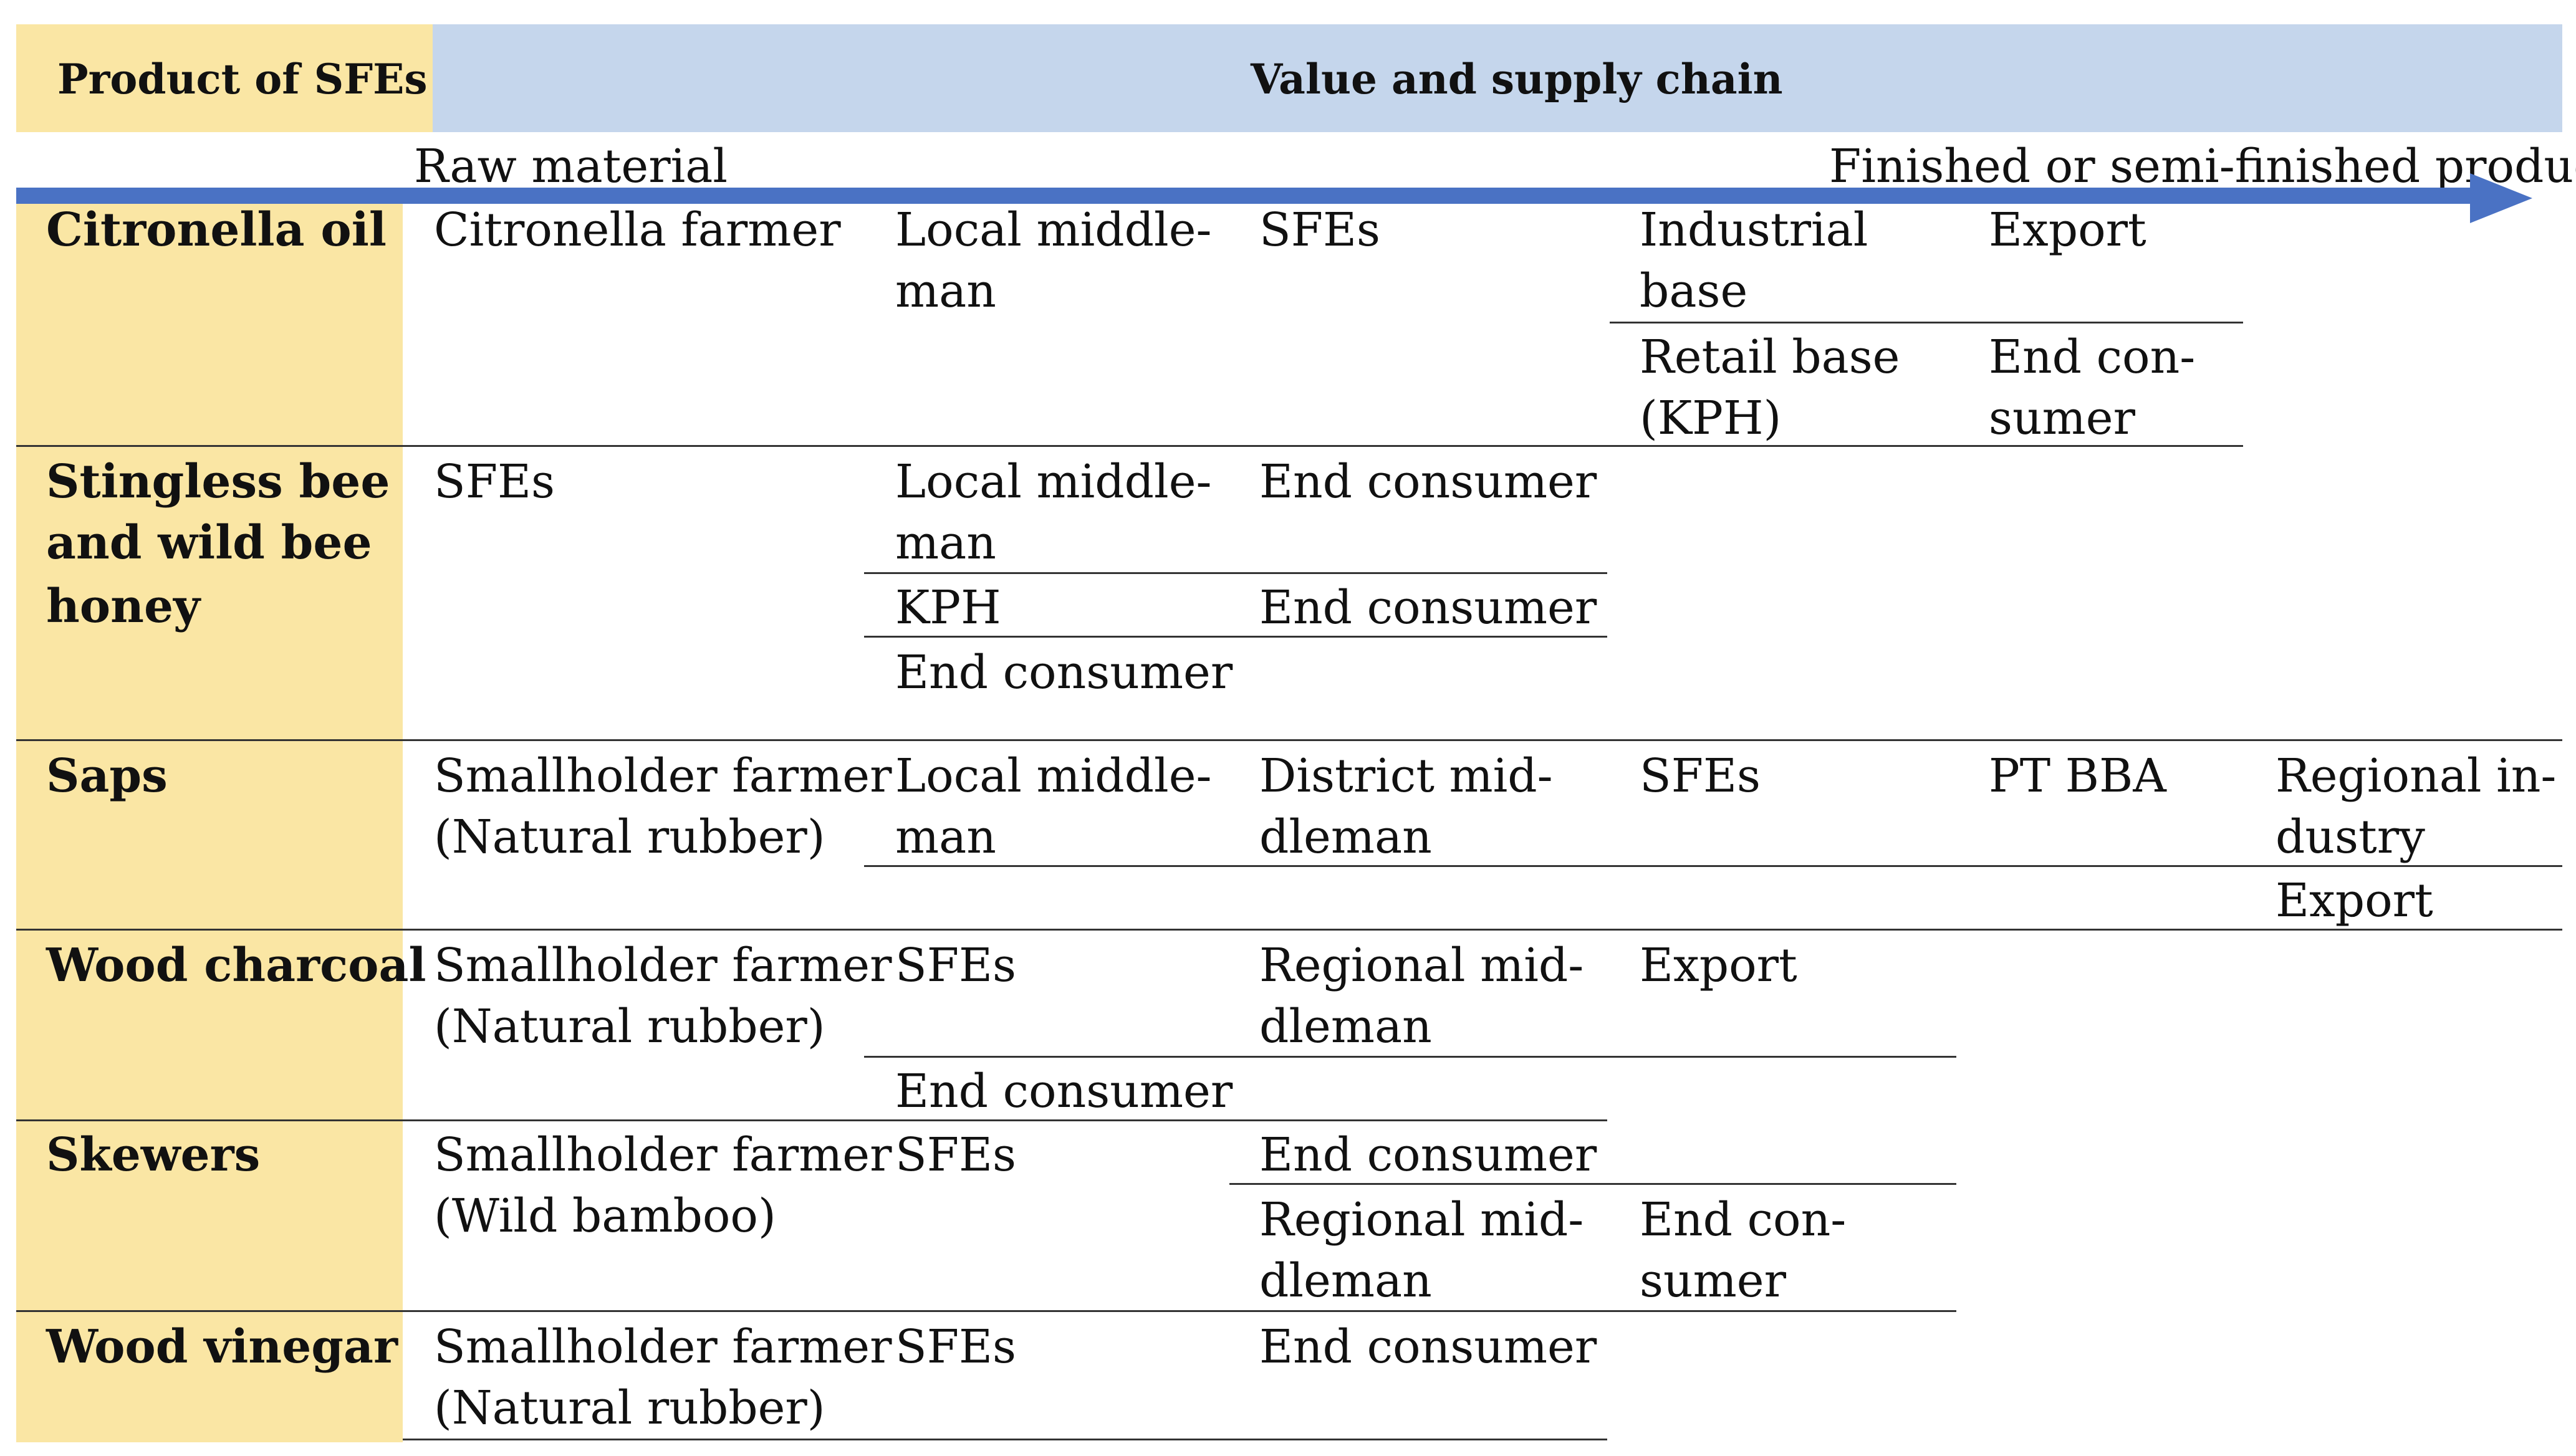 The height and width of the screenshot is (1456, 2576). Describe the element at coordinates (2077, 776) in the screenshot. I see `cell: PT BBA` at that location.